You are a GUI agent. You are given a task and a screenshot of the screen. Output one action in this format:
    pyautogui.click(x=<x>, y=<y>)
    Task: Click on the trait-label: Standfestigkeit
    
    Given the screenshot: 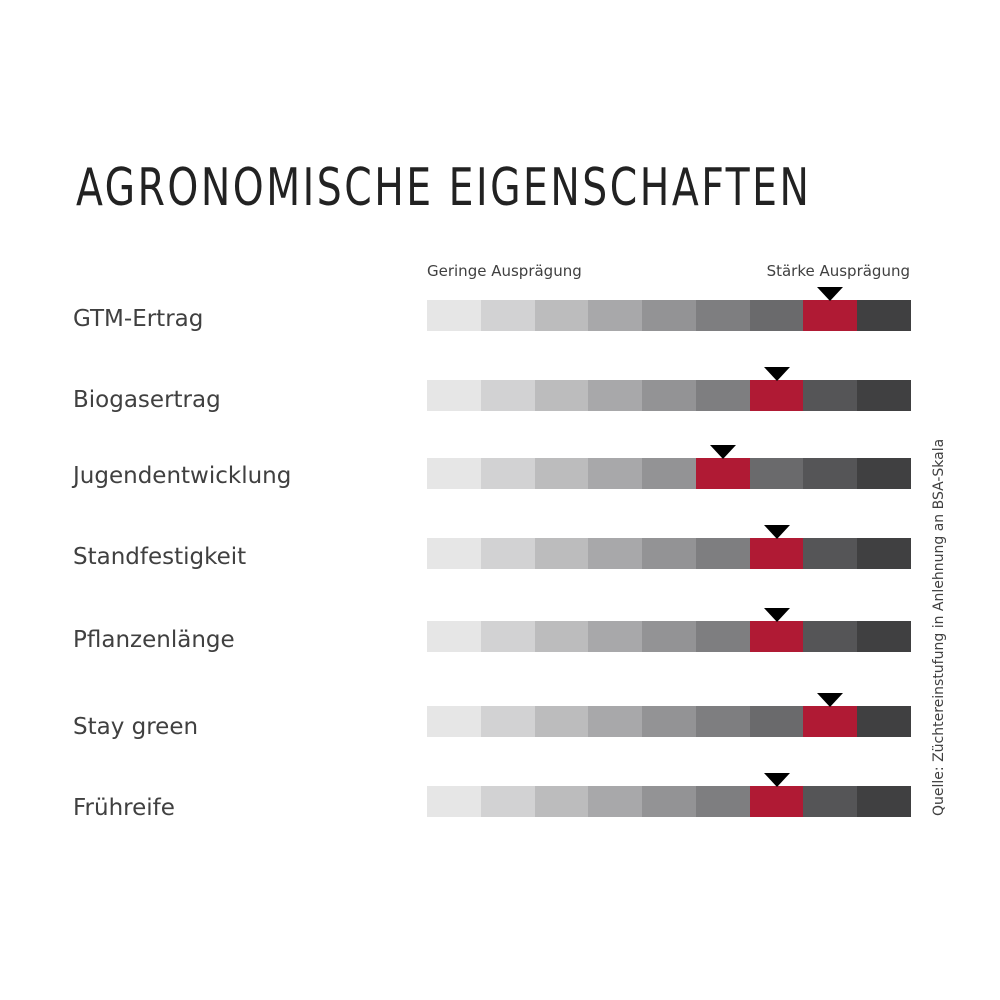 What is the action you would take?
    pyautogui.click(x=160, y=557)
    